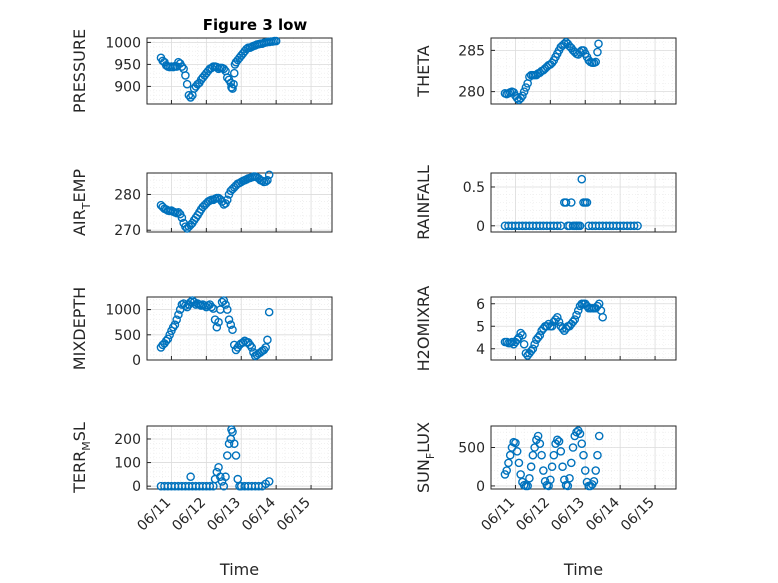 Image resolution: width=778 pixels, height=583 pixels. I want to click on y-tick-label: 5, so click(480, 327).